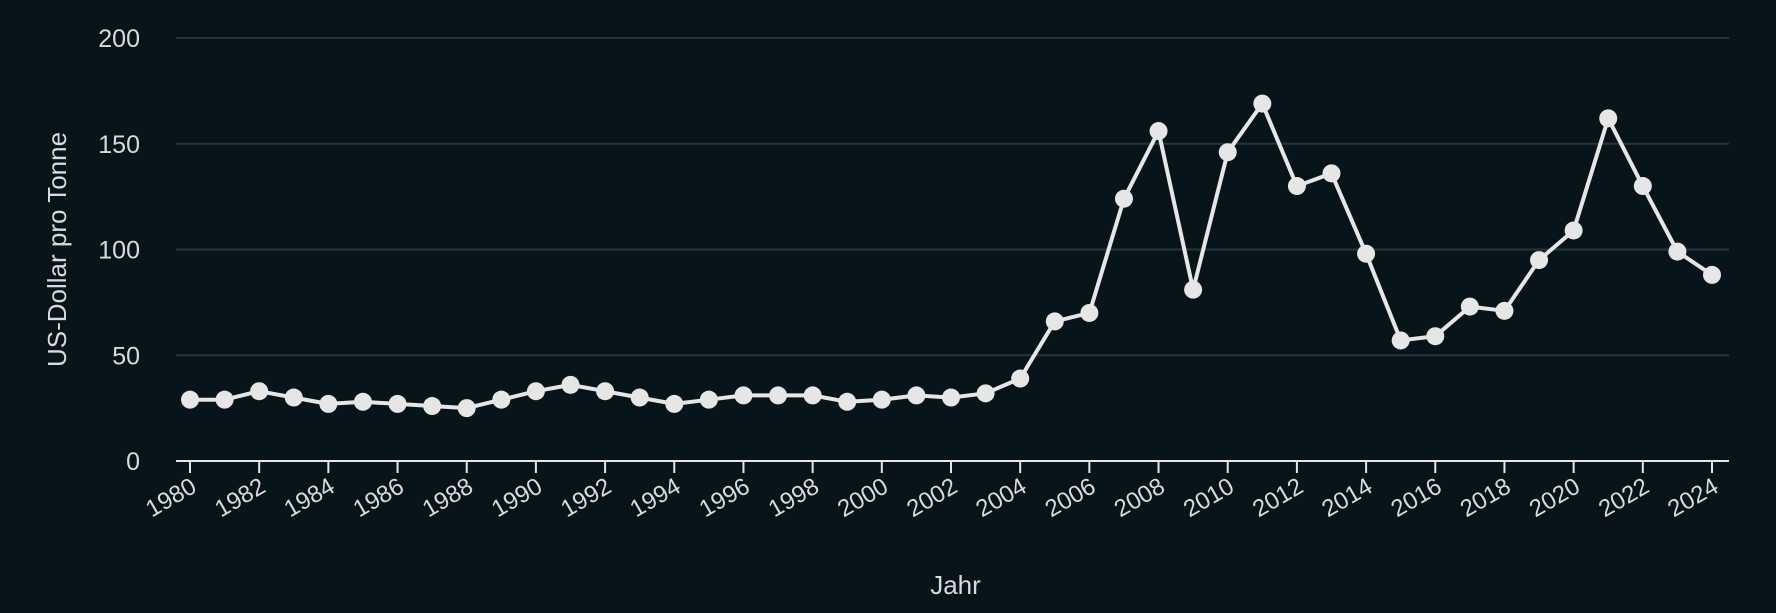  What do you see at coordinates (1486, 498) in the screenshot?
I see `x-tick-label: 2018` at bounding box center [1486, 498].